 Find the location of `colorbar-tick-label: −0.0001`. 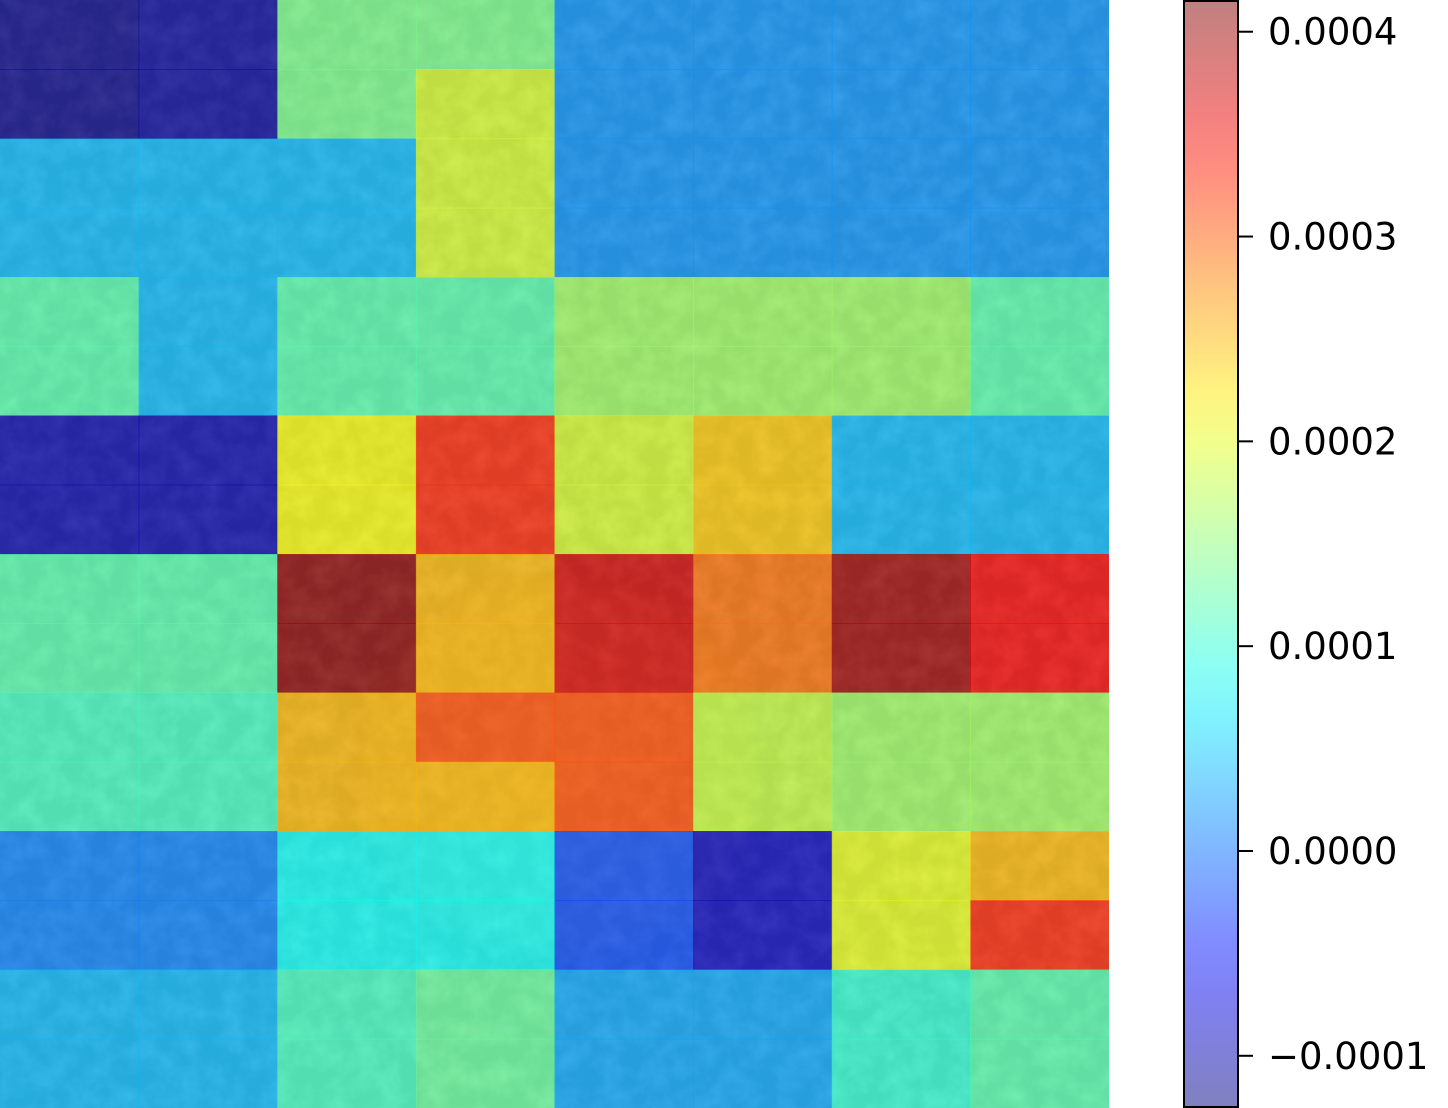

colorbar-tick-label: −0.0001 is located at coordinates (1348, 1056).